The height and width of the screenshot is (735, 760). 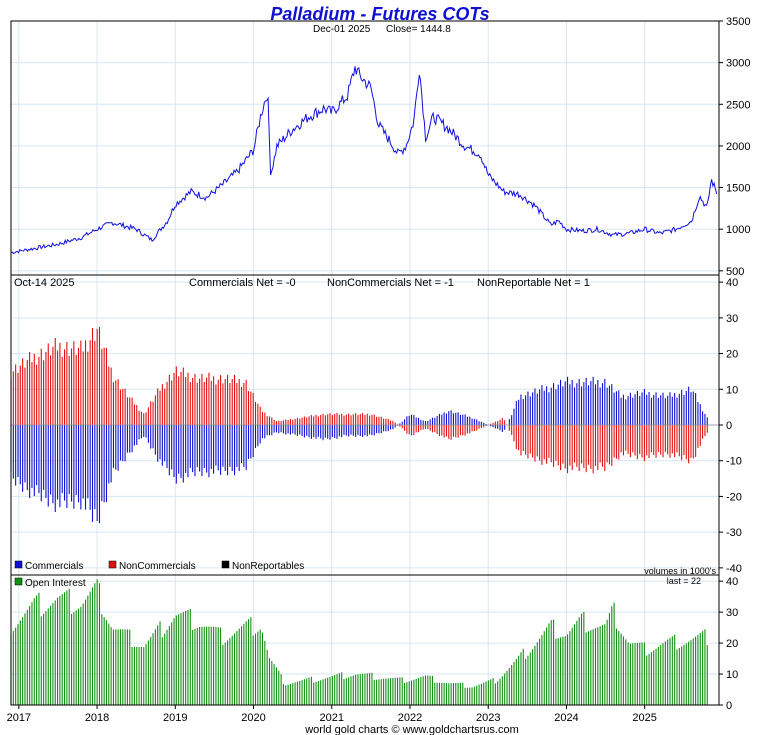 What do you see at coordinates (734, 569) in the screenshot?
I see `net-tick-label: -40` at bounding box center [734, 569].